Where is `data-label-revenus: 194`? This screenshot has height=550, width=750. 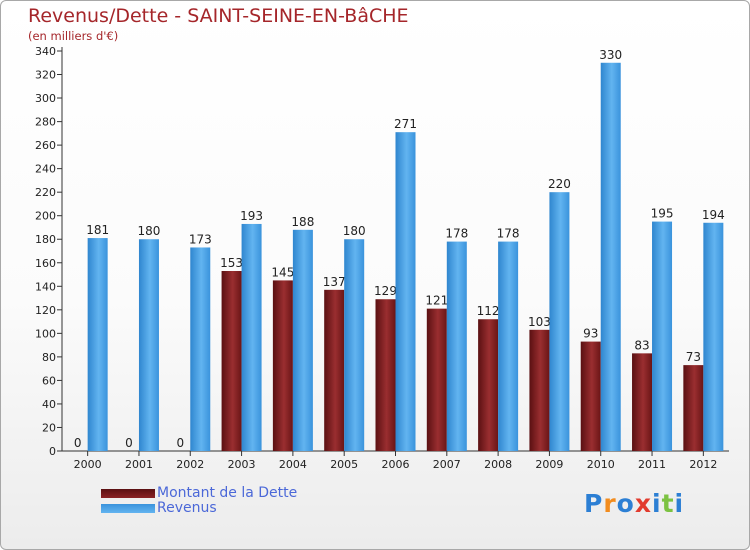
data-label-revenus: 194 is located at coordinates (713, 215).